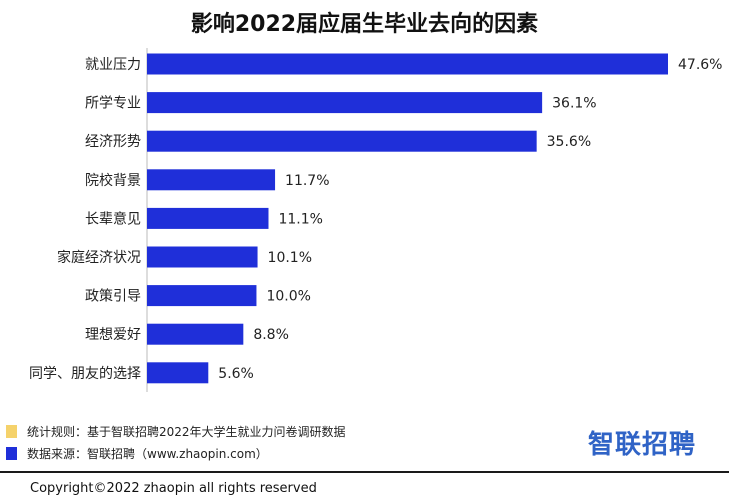 The height and width of the screenshot is (502, 729). Describe the element at coordinates (288, 297) in the screenshot. I see `value-label: 10.0%` at that location.